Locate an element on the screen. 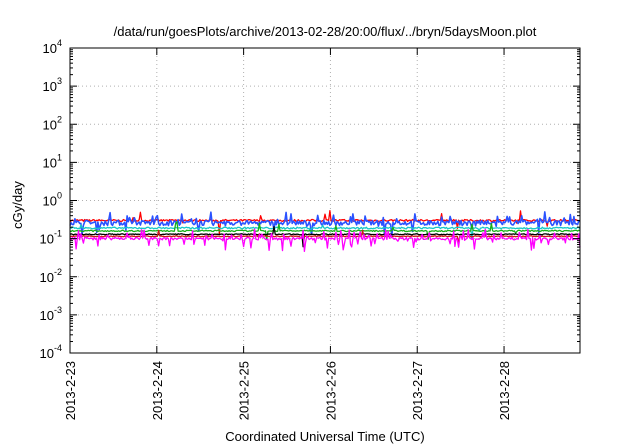 The height and width of the screenshot is (448, 640). x-tick-label: 2013-2-23 is located at coordinates (70, 390).